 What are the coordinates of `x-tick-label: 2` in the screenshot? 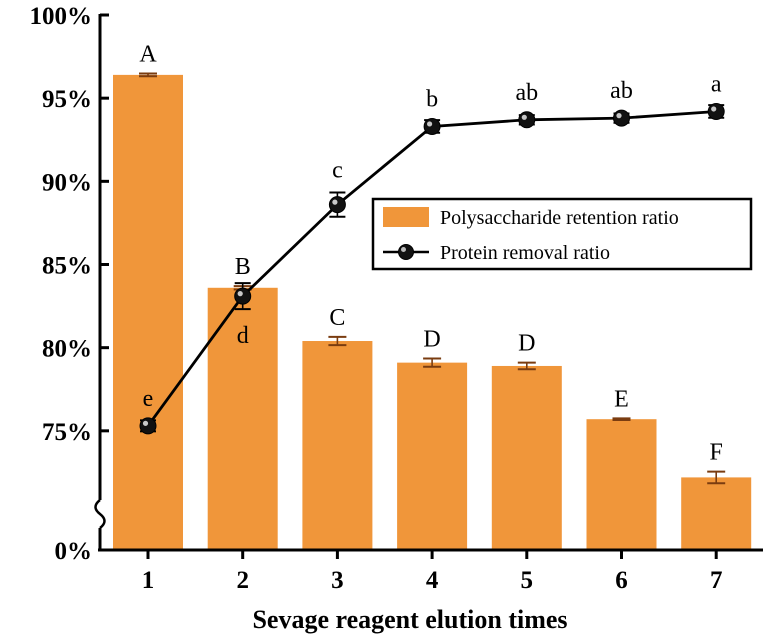 It's located at (242, 580).